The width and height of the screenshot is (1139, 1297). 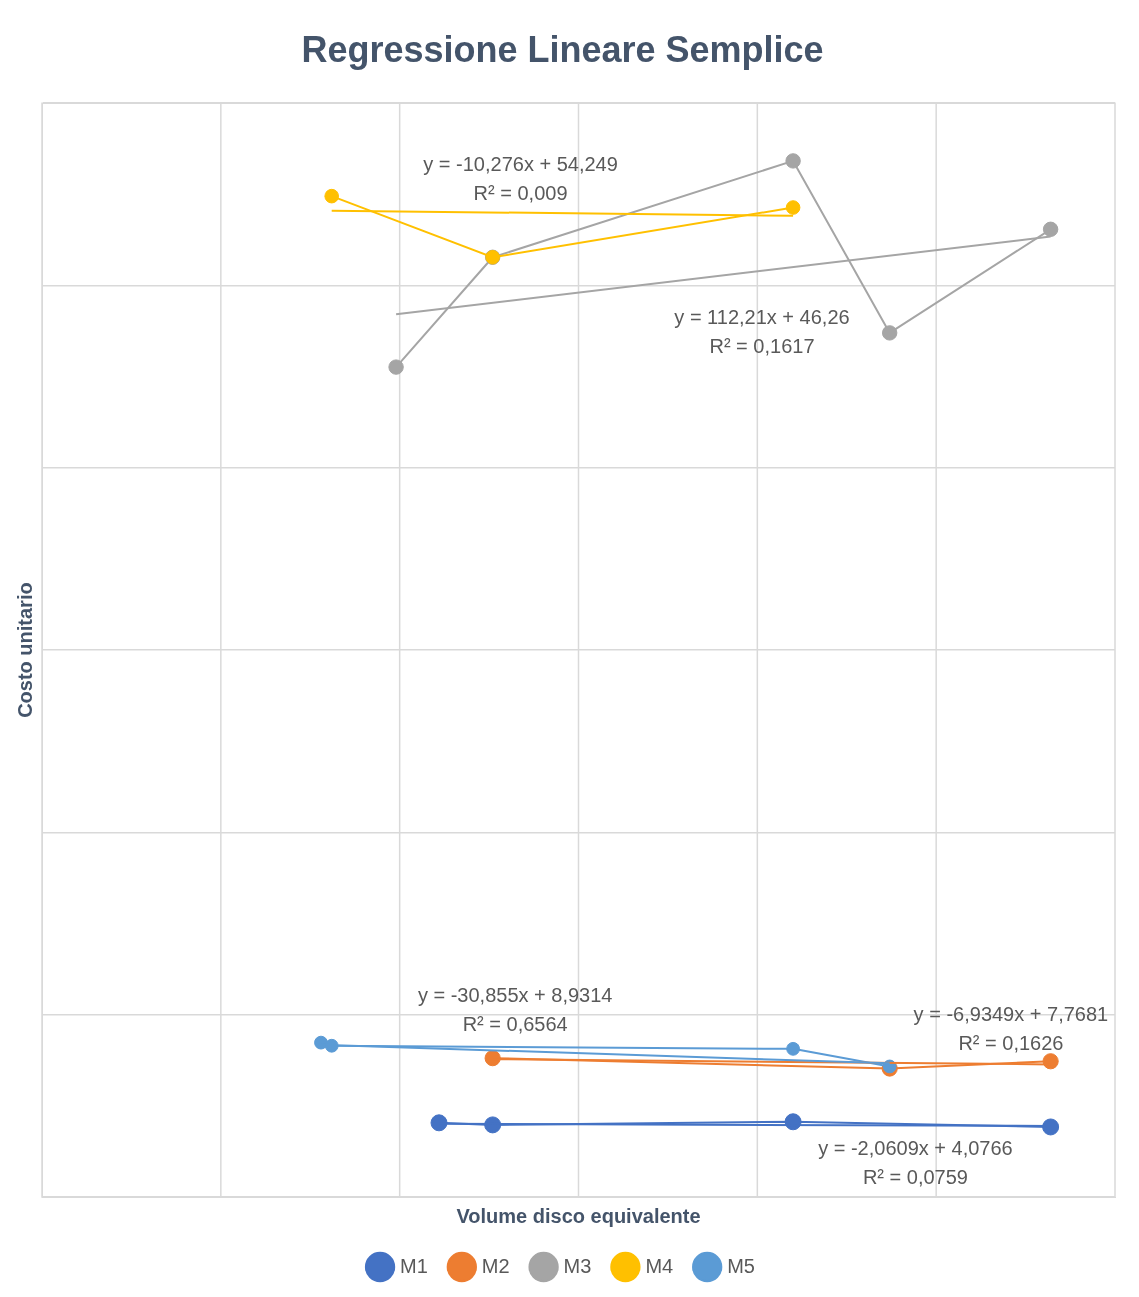 What do you see at coordinates (24, 650) in the screenshot?
I see `y-axis-title: Costo unitario` at bounding box center [24, 650].